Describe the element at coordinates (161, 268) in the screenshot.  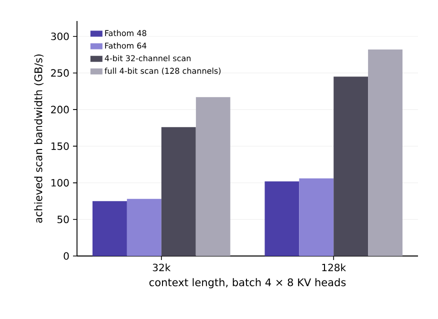
I see `x-tick-label: 32k` at that location.